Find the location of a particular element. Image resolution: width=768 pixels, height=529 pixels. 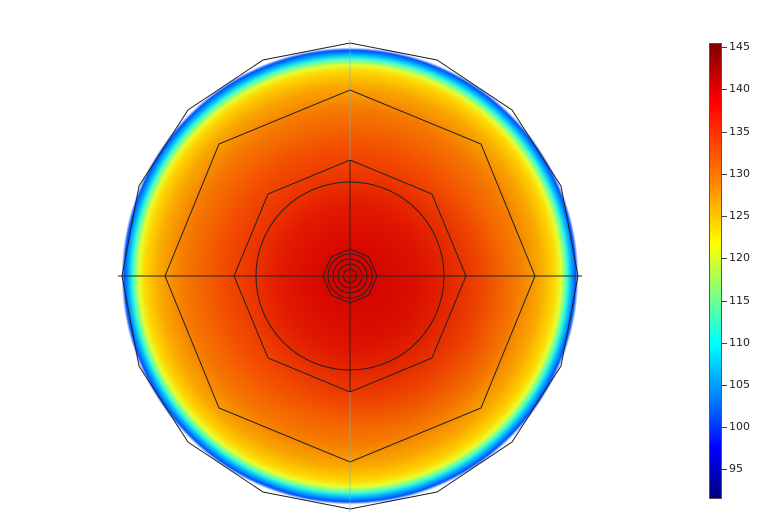

colorbar-tick-label: 120 is located at coordinates (739, 257).